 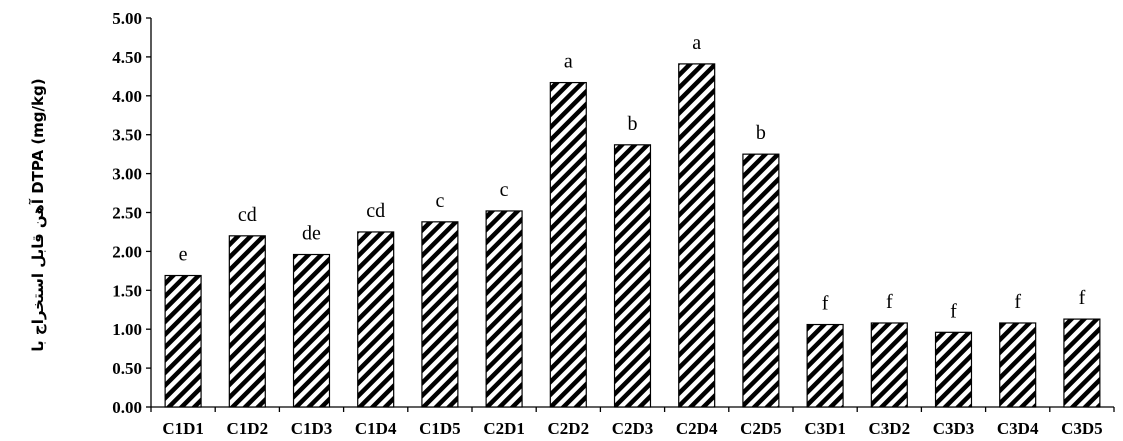 What do you see at coordinates (183, 341) in the screenshot?
I see `bar-c1d1` at bounding box center [183, 341].